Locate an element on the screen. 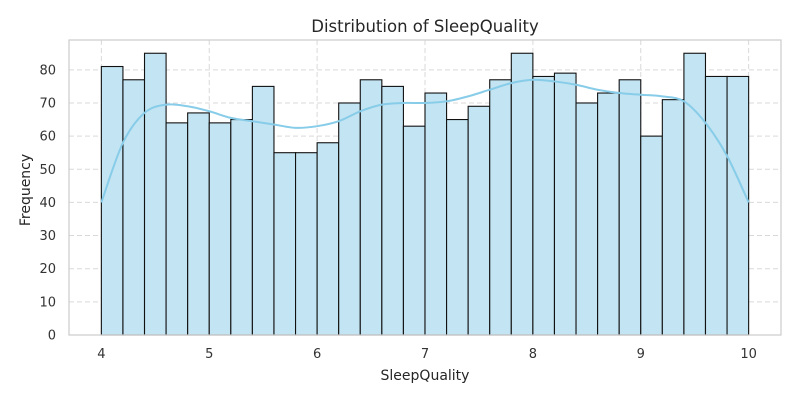 This screenshot has height=400, width=800. x-tick-labels: 4 5 6 7 8 9 10 is located at coordinates (427, 354).